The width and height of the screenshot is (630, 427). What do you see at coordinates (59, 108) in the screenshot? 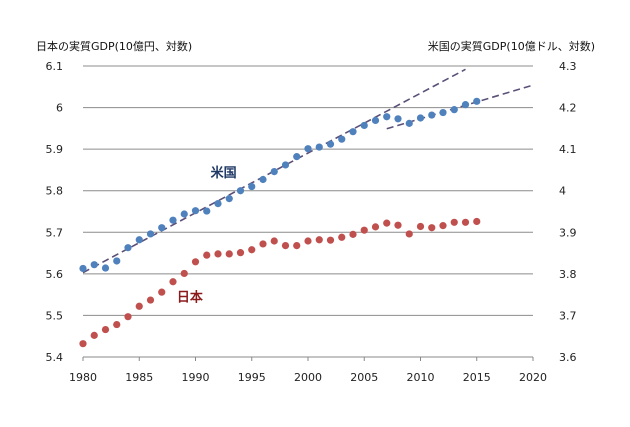
I see `left-tick-label: 6` at bounding box center [59, 108].